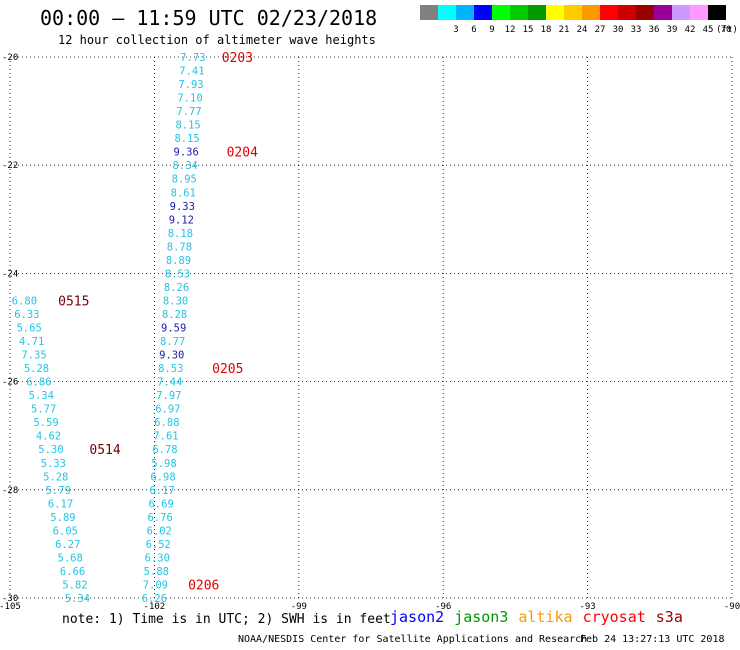  Describe the element at coordinates (70, 558) in the screenshot. I see `wave-height-value: 5.68` at that location.